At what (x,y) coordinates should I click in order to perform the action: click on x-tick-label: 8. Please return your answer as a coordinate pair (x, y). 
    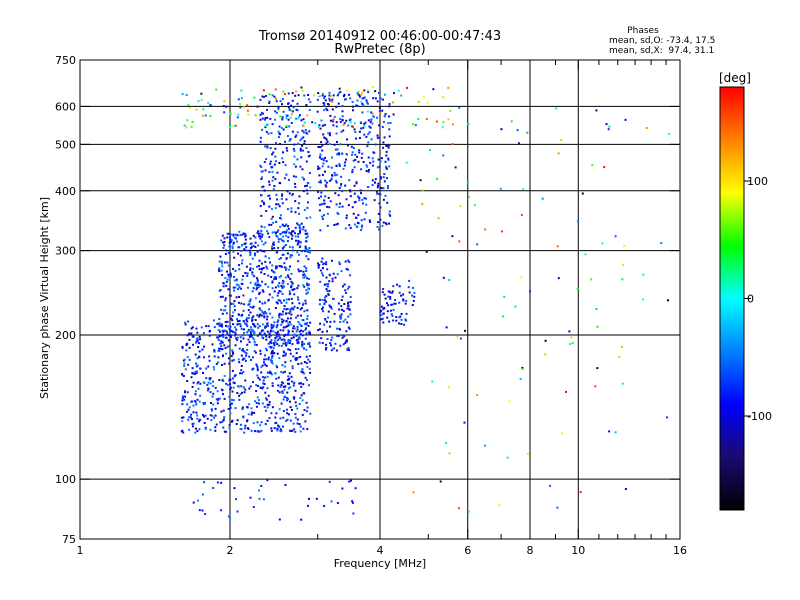
    Looking at the image, I should click on (530, 550).